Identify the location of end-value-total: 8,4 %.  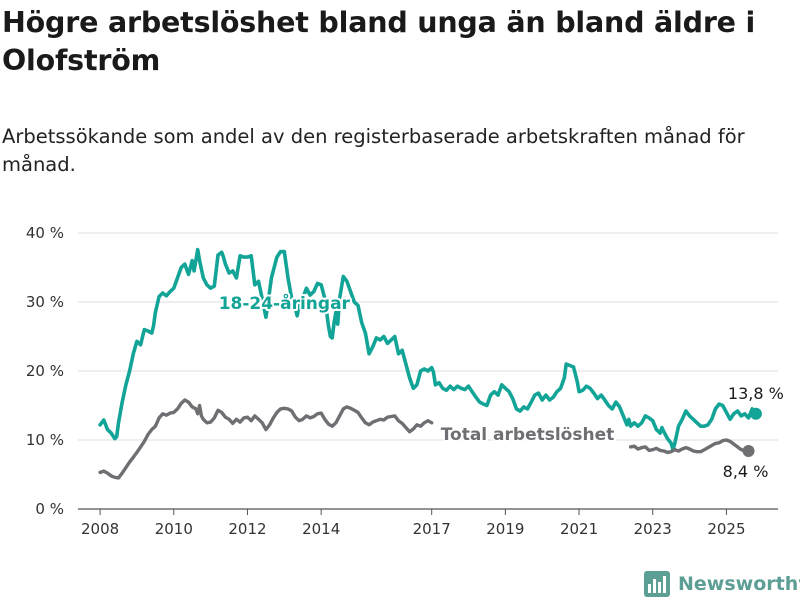
(746, 471).